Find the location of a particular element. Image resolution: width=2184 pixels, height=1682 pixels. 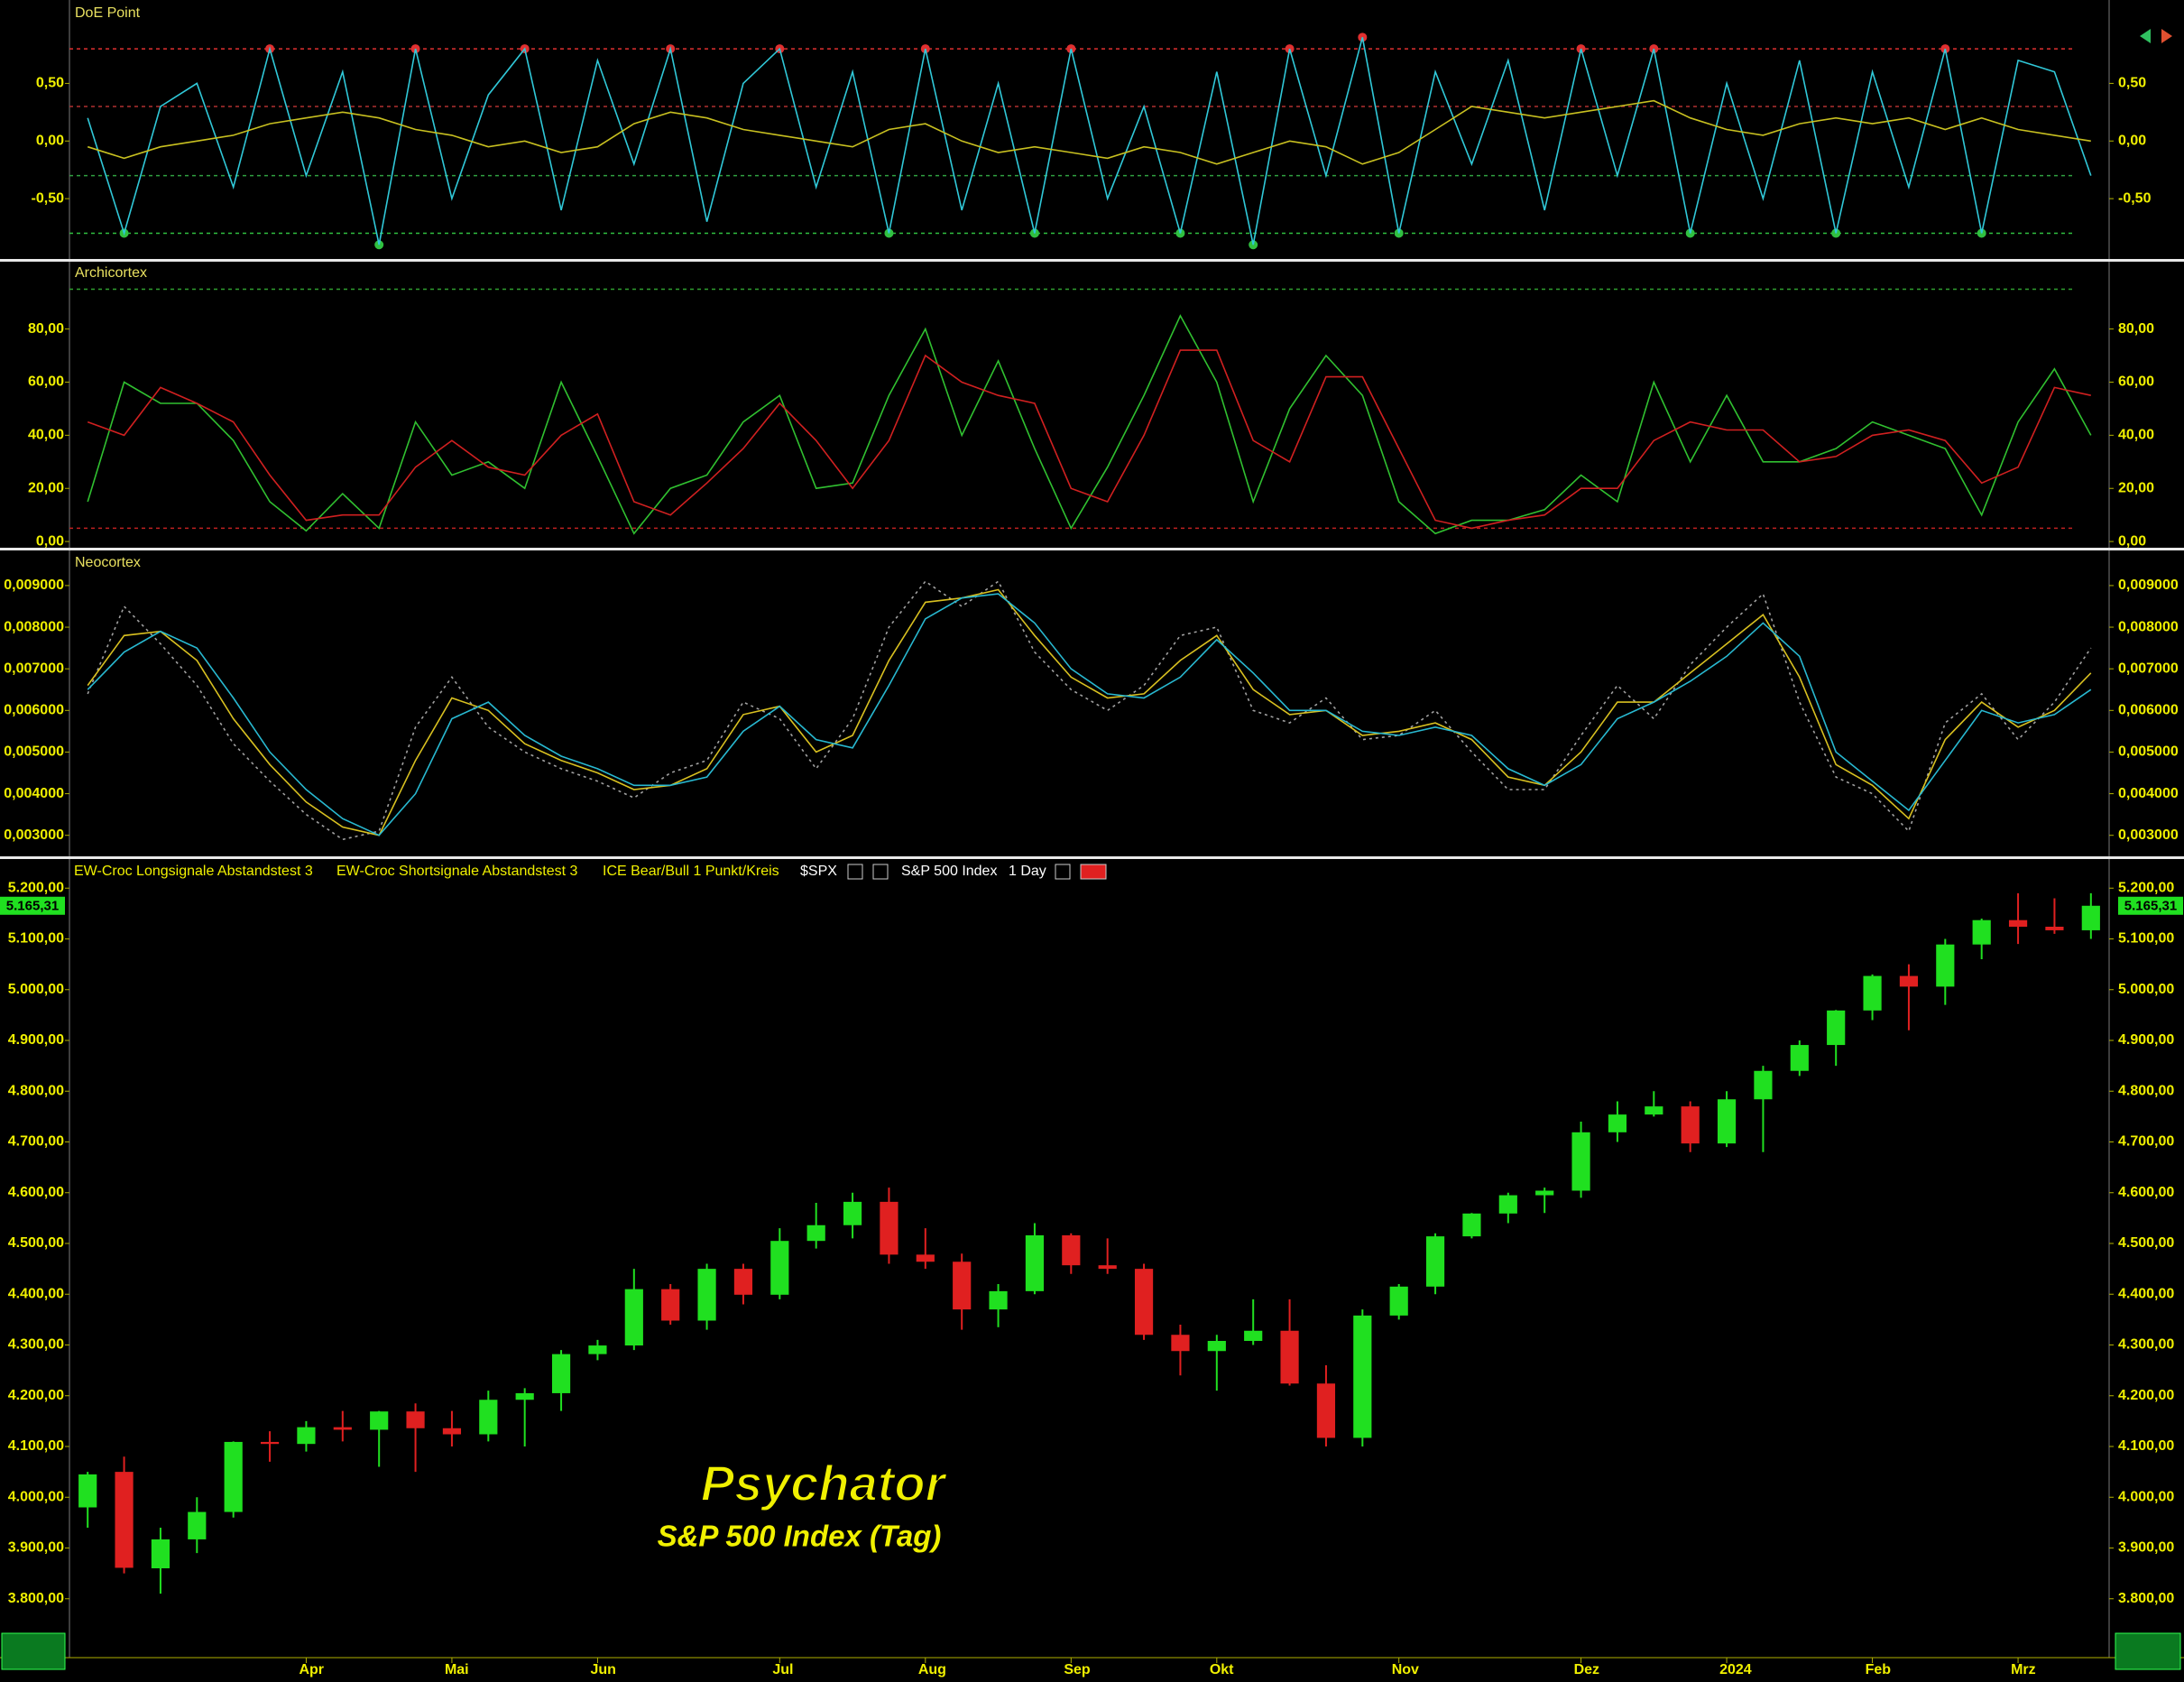

x-tick-label: Nov is located at coordinates (1406, 1669).